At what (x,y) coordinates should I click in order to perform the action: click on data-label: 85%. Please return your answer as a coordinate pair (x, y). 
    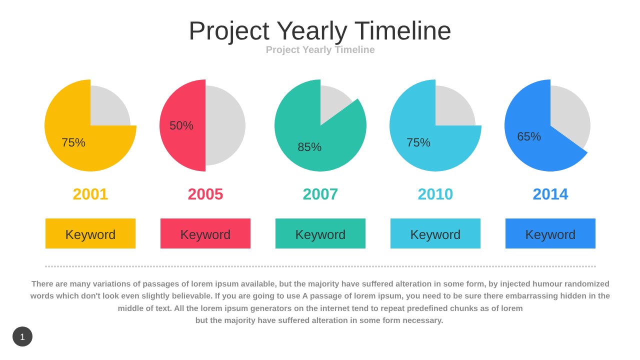
    Looking at the image, I should click on (310, 147).